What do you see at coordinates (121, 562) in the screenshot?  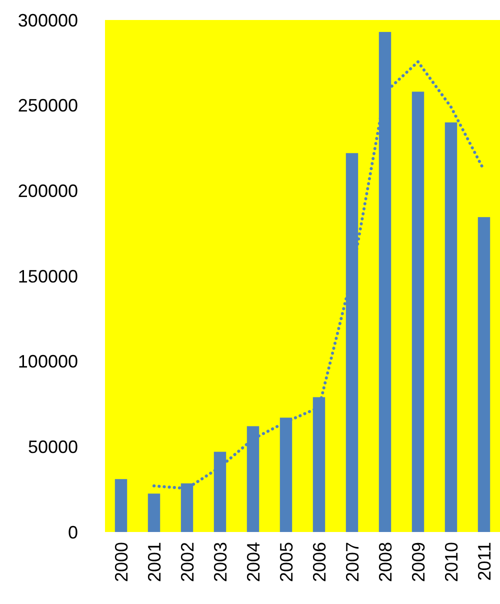 I see `x-tick-label: 2000` at bounding box center [121, 562].